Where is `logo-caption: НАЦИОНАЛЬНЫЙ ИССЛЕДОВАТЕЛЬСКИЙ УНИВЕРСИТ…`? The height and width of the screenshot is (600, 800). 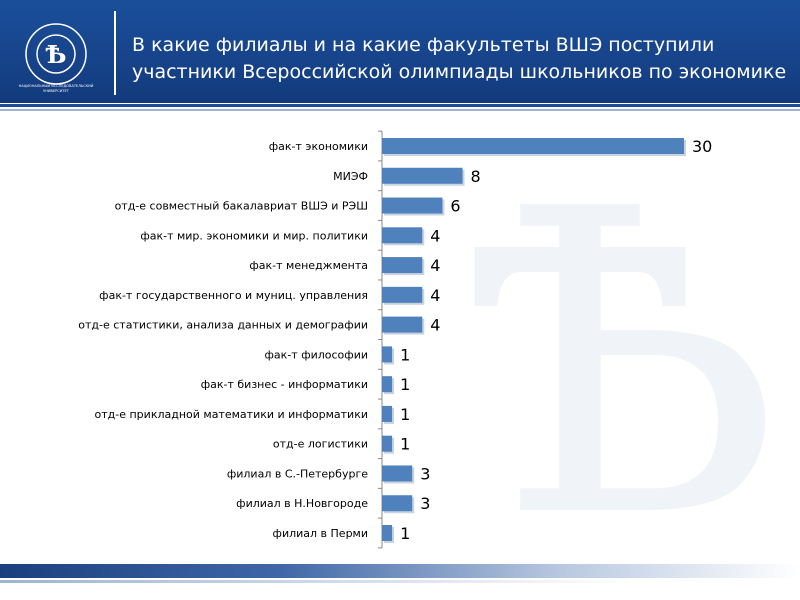 logo-caption: НАЦИОНАЛЬНЫЙ ИССЛЕДОВАТЕЛЬСКИЙ УНИВЕРСИТ… is located at coordinates (56, 88).